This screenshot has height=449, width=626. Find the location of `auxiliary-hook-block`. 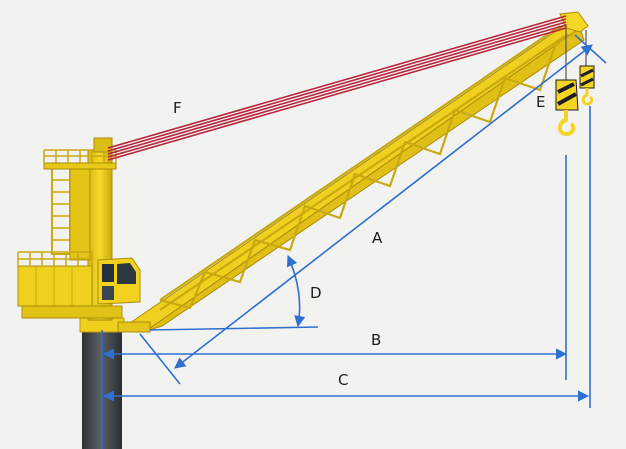

auxiliary-hook-block is located at coordinates (587, 85).